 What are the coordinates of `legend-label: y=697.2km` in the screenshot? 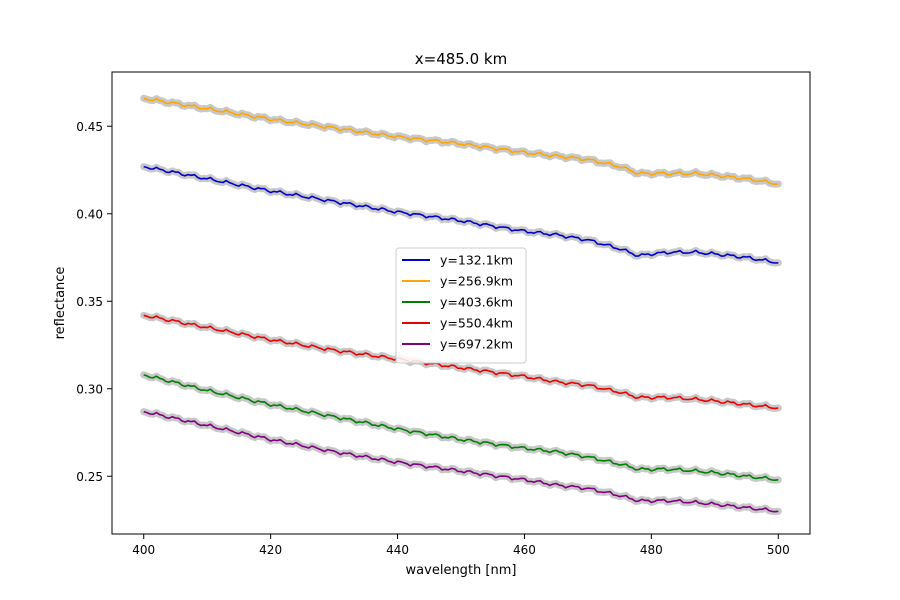 It's located at (476, 344).